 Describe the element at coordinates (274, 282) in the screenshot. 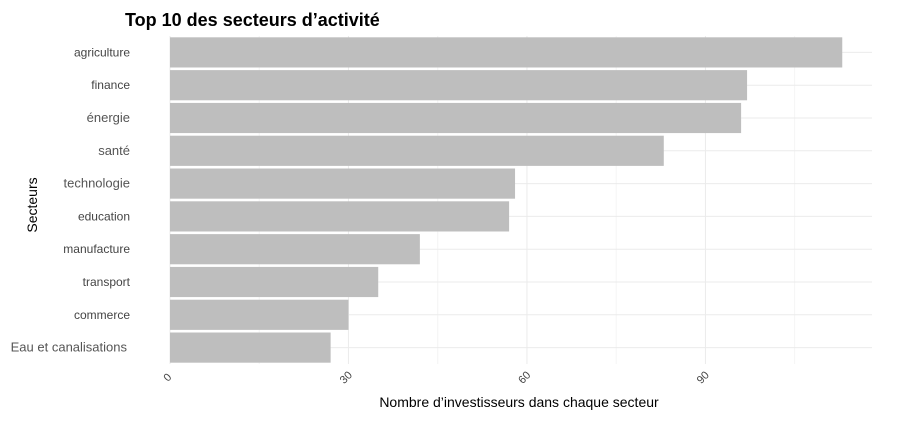

I see `bar-transport` at that location.